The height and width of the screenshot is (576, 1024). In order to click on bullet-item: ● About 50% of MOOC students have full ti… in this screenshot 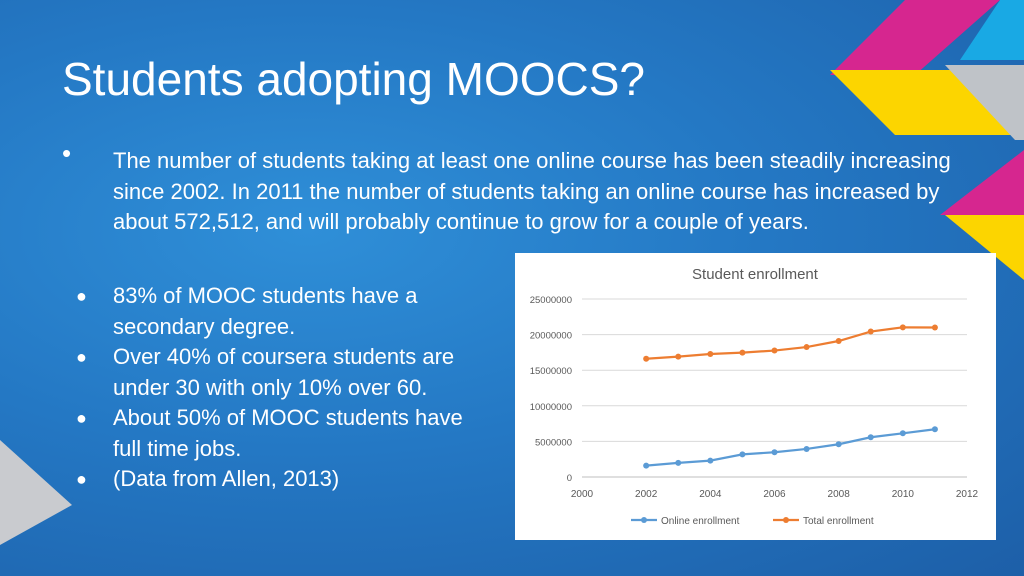, I will do `click(286, 433)`.